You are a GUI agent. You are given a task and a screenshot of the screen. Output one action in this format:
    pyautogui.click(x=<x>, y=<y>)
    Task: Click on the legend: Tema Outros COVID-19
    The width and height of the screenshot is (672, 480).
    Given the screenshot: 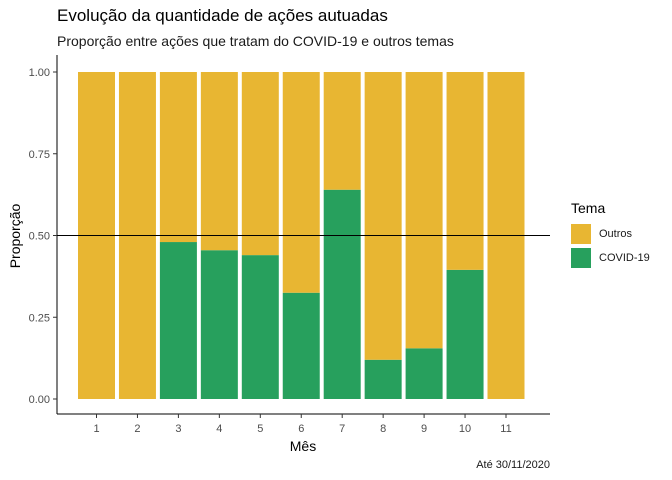 What is the action you would take?
    pyautogui.click(x=610, y=235)
    